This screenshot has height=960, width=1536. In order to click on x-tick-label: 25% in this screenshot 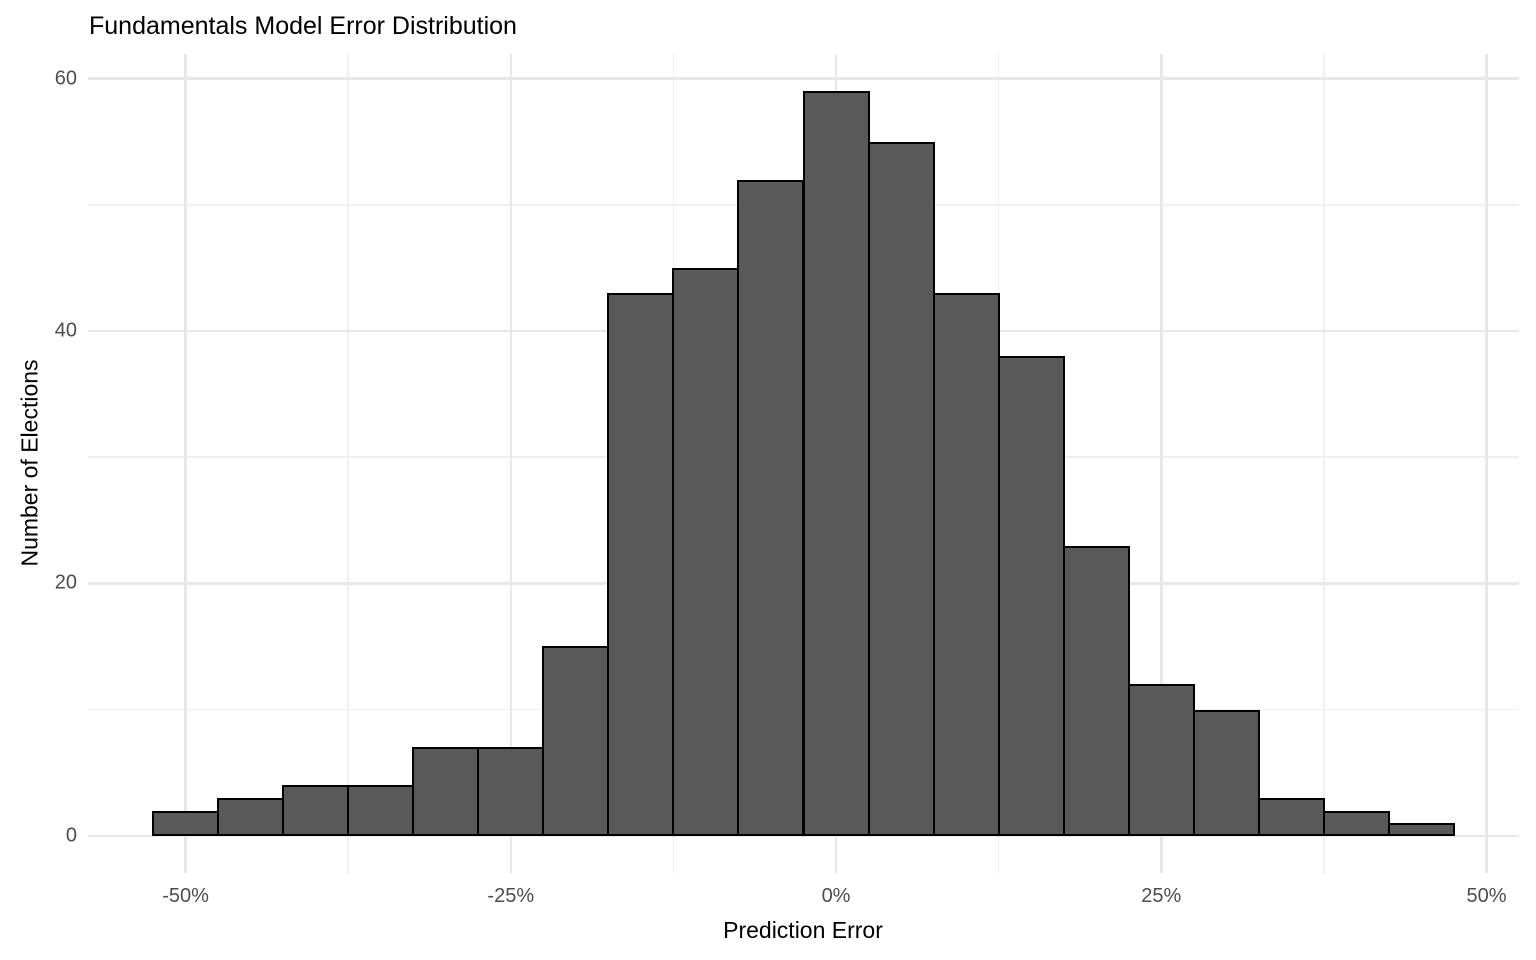, I will do `click(1161, 896)`.